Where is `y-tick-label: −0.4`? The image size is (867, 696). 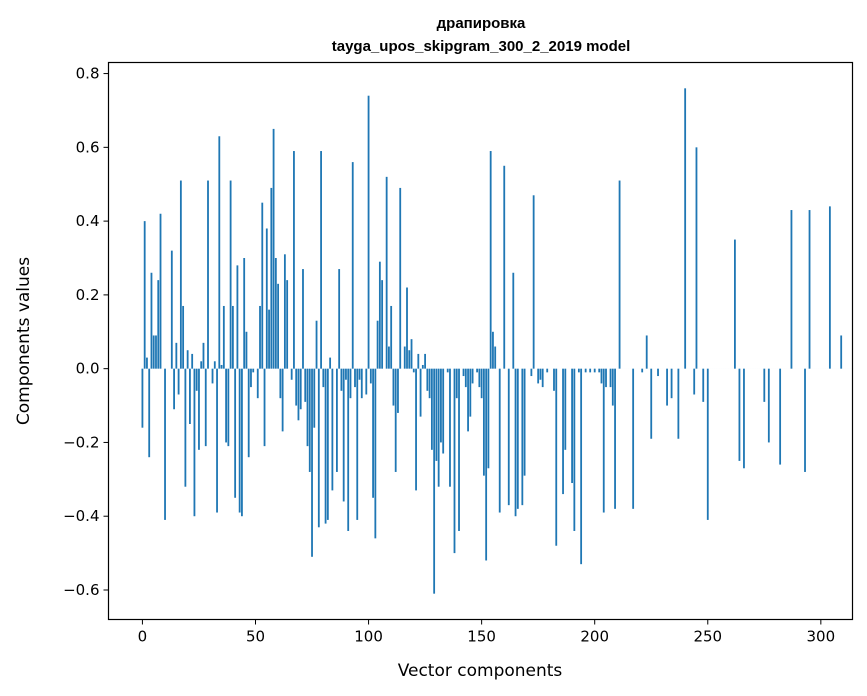 y-tick-label: −0.4 is located at coordinates (81, 516).